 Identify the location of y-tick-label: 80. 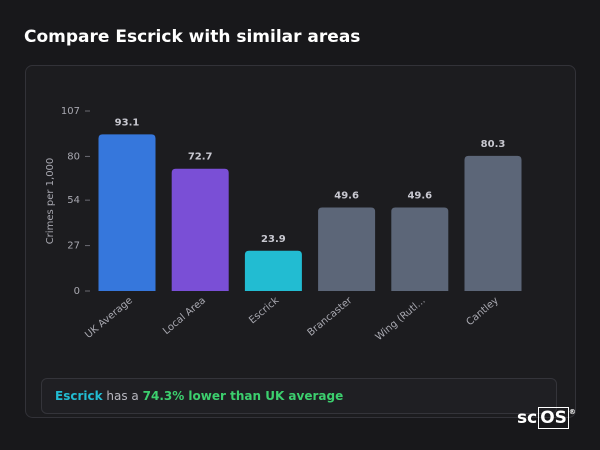
(73, 156).